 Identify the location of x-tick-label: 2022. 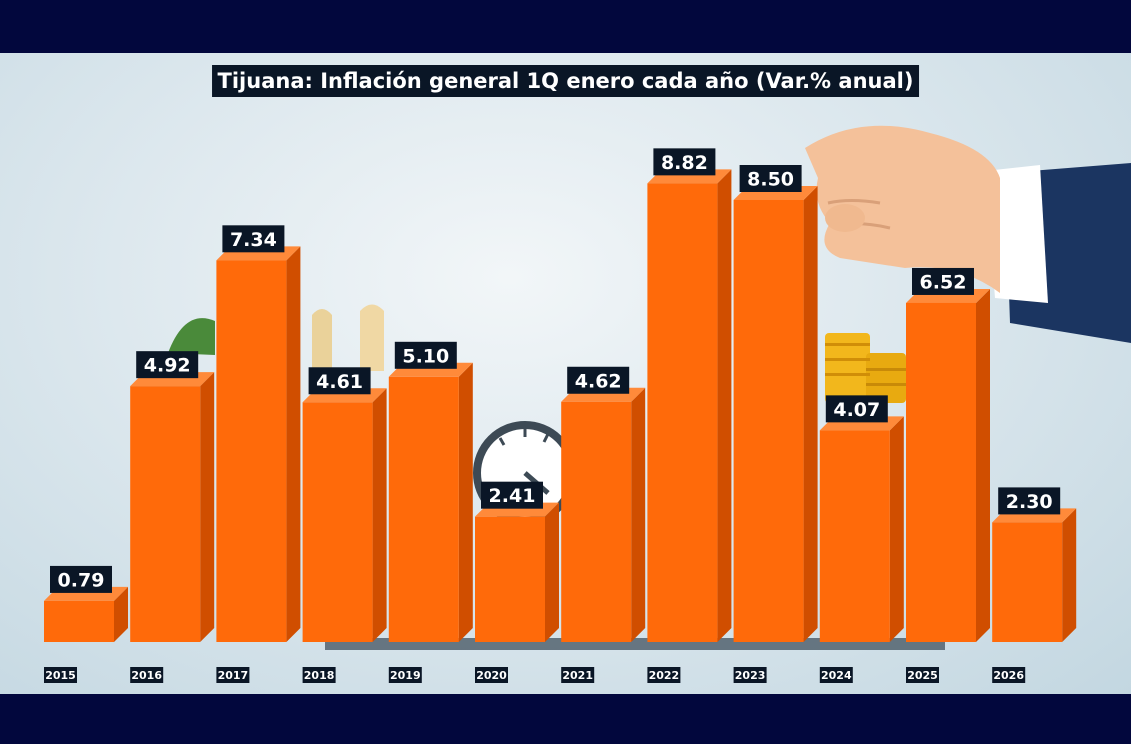
(664, 675).